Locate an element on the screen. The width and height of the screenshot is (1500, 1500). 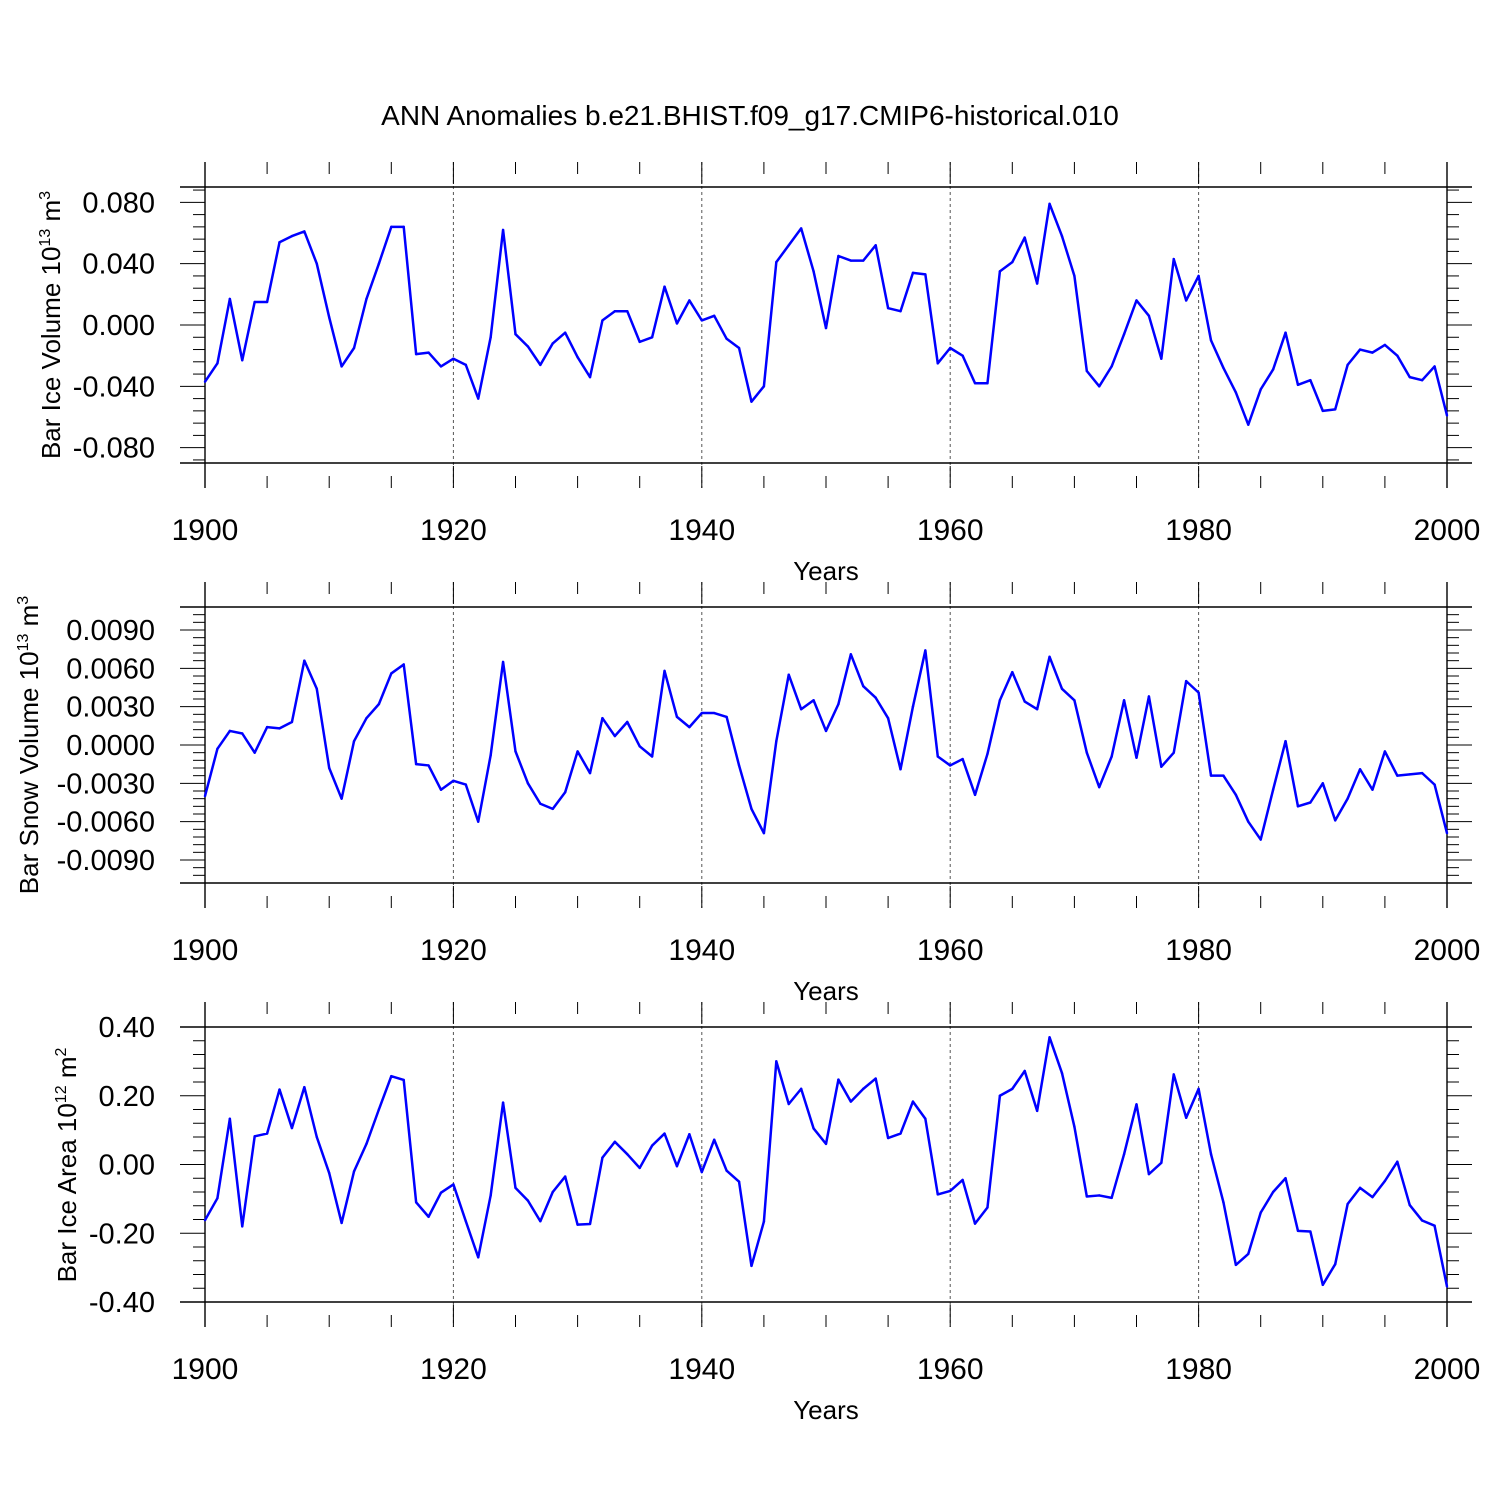
y-tick-label: 0.0090 is located at coordinates (110, 631).